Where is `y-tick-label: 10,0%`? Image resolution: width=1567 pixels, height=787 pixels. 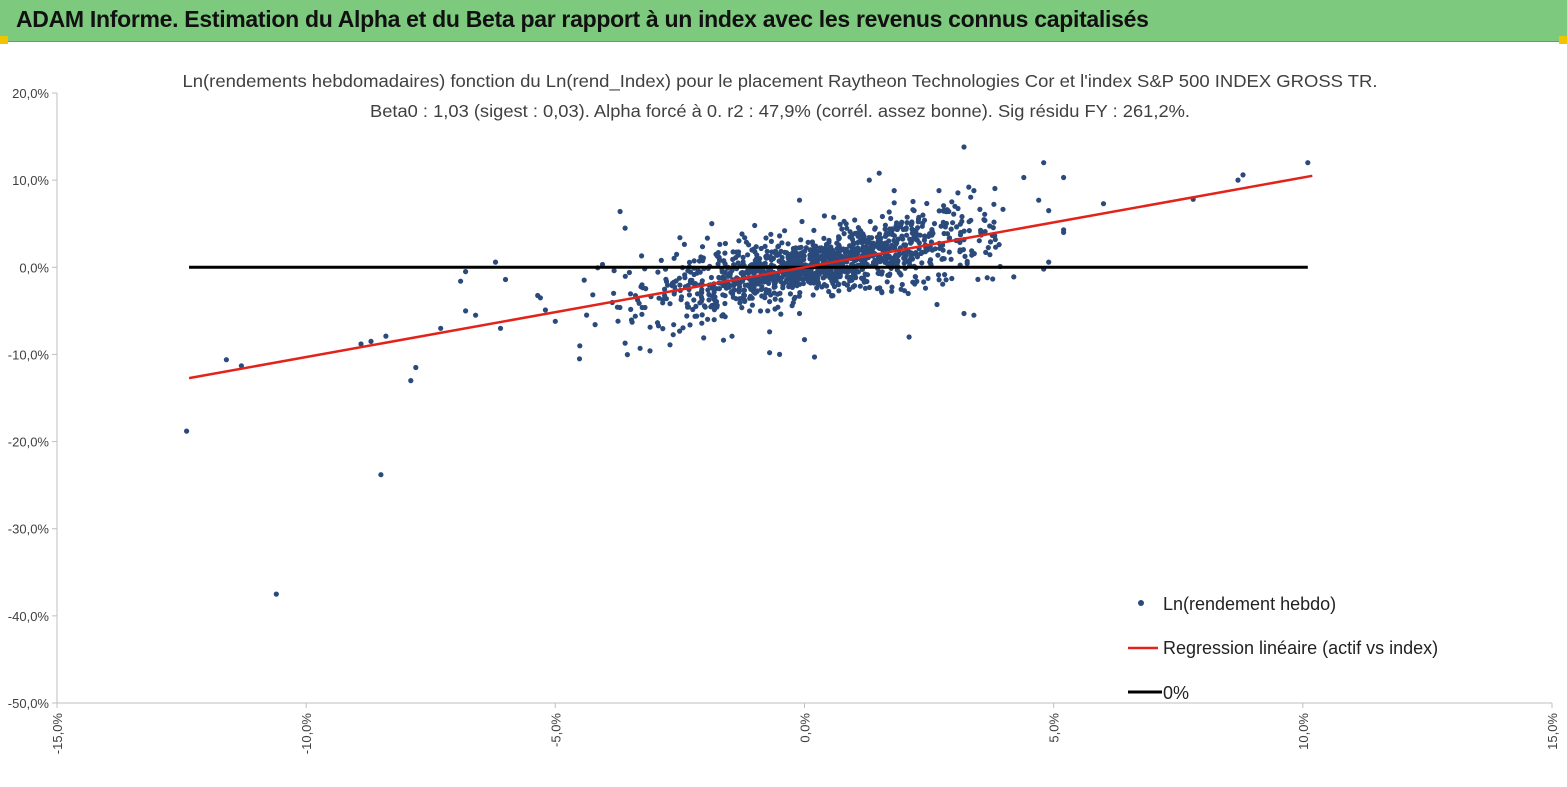
y-tick-label: 10,0% is located at coordinates (30, 180).